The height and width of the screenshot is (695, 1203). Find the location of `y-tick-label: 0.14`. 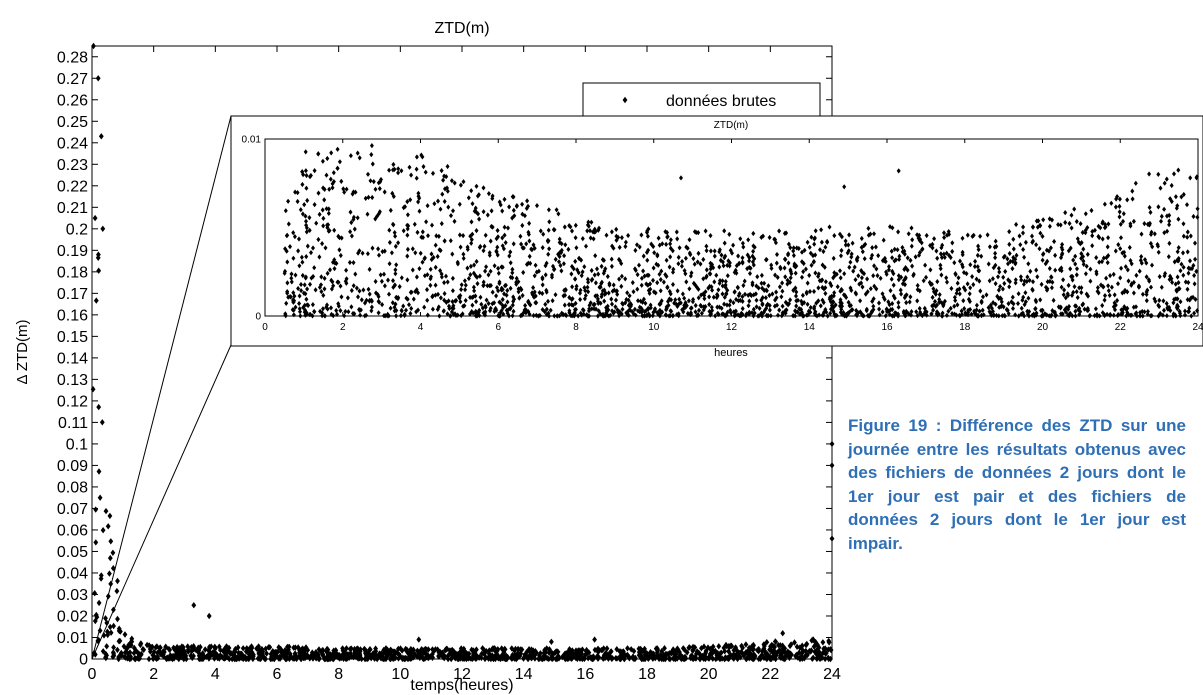

y-tick-label: 0.14 is located at coordinates (72, 358).